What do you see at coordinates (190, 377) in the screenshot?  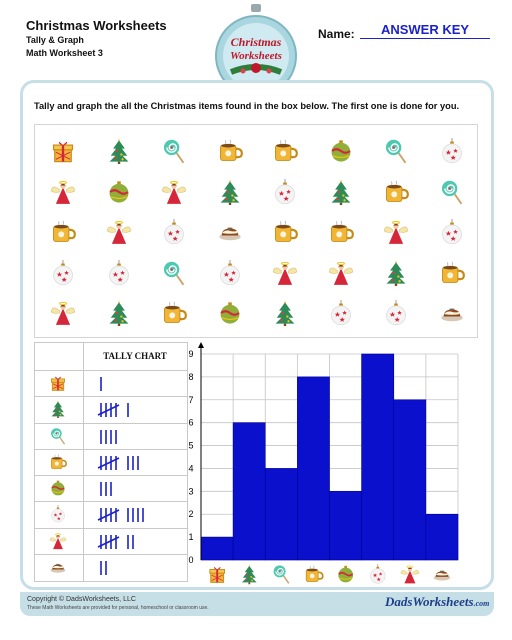 I see `y-tick-label: 8` at bounding box center [190, 377].